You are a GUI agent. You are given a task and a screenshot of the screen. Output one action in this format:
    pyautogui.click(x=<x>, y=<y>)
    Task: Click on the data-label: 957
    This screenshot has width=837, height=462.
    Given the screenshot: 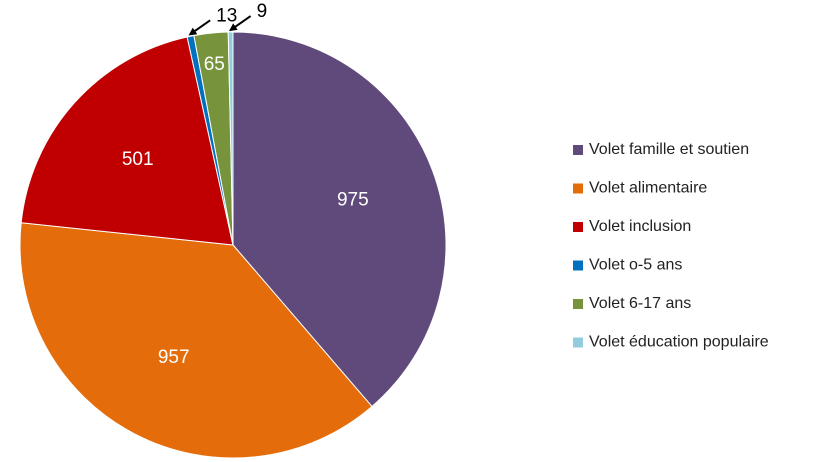 What is the action you would take?
    pyautogui.click(x=174, y=357)
    